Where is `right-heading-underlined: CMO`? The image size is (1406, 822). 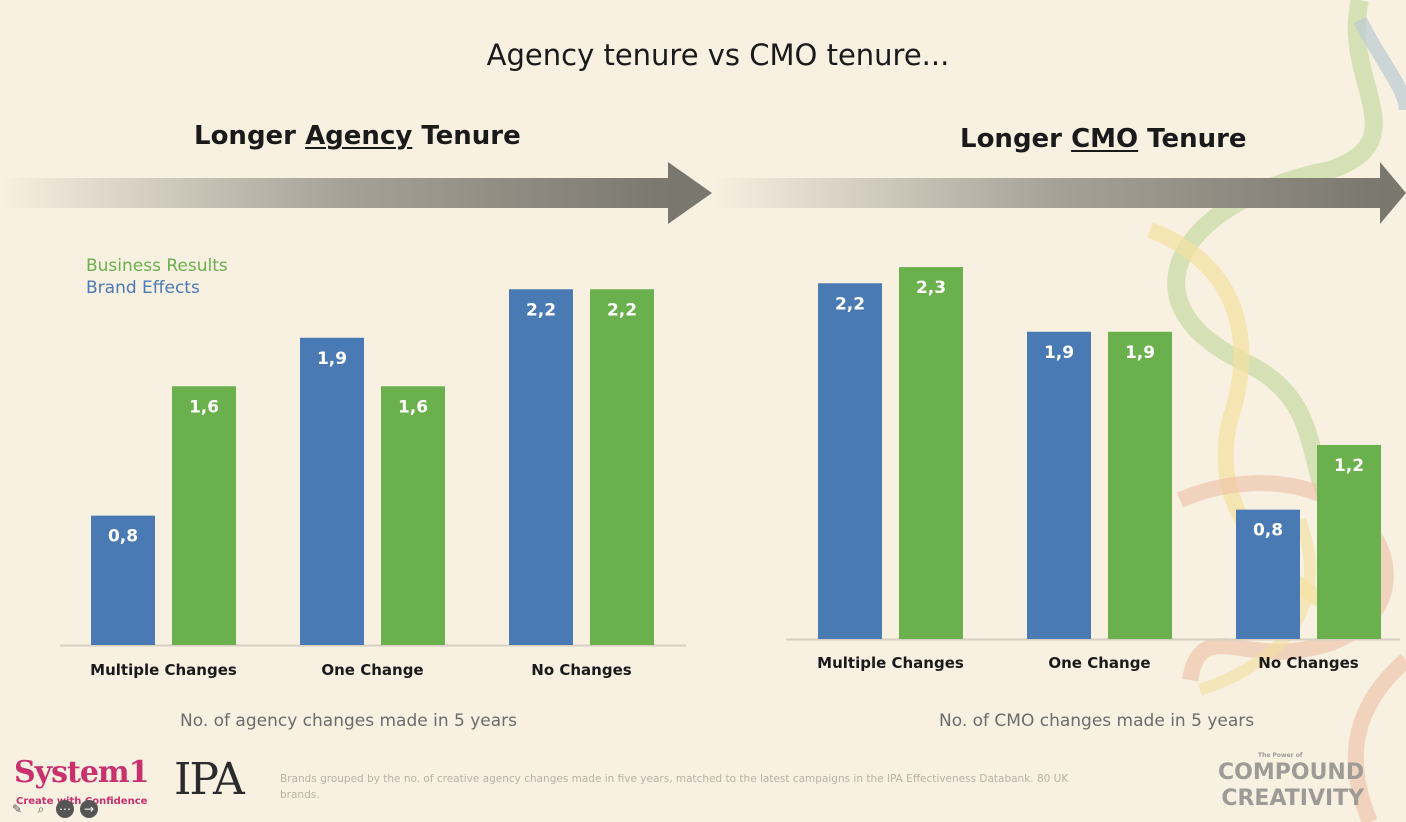
right-heading-underlined: CMO is located at coordinates (1105, 139).